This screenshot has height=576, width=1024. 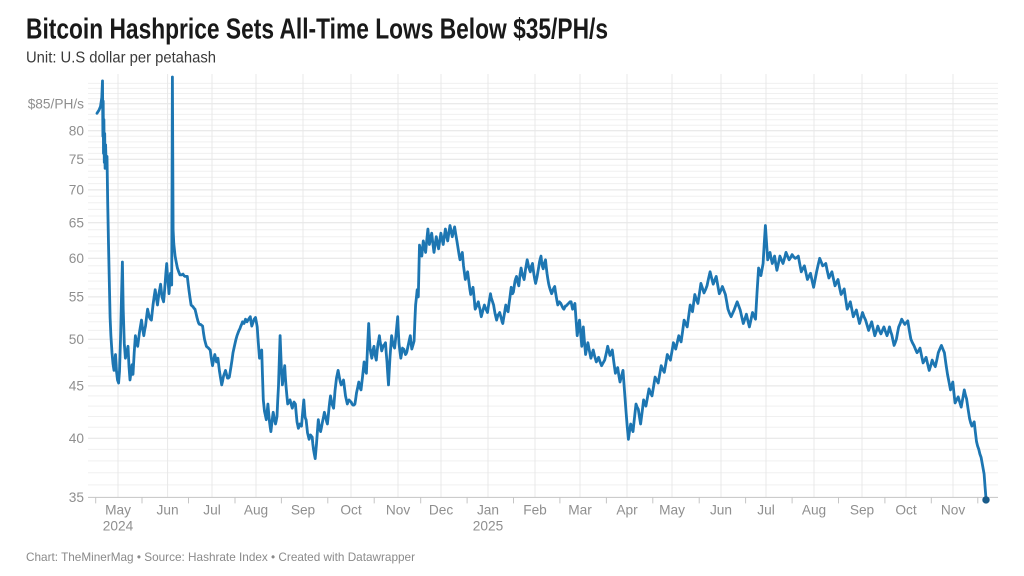 I want to click on svg-text: 75, so click(x=77, y=159).